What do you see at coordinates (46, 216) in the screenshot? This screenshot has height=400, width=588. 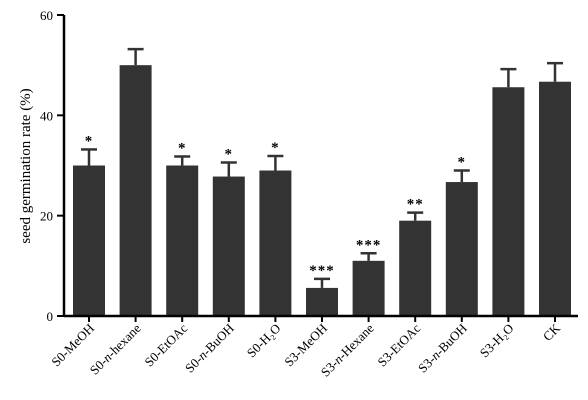 I see `y-tick-label: 20` at bounding box center [46, 216].